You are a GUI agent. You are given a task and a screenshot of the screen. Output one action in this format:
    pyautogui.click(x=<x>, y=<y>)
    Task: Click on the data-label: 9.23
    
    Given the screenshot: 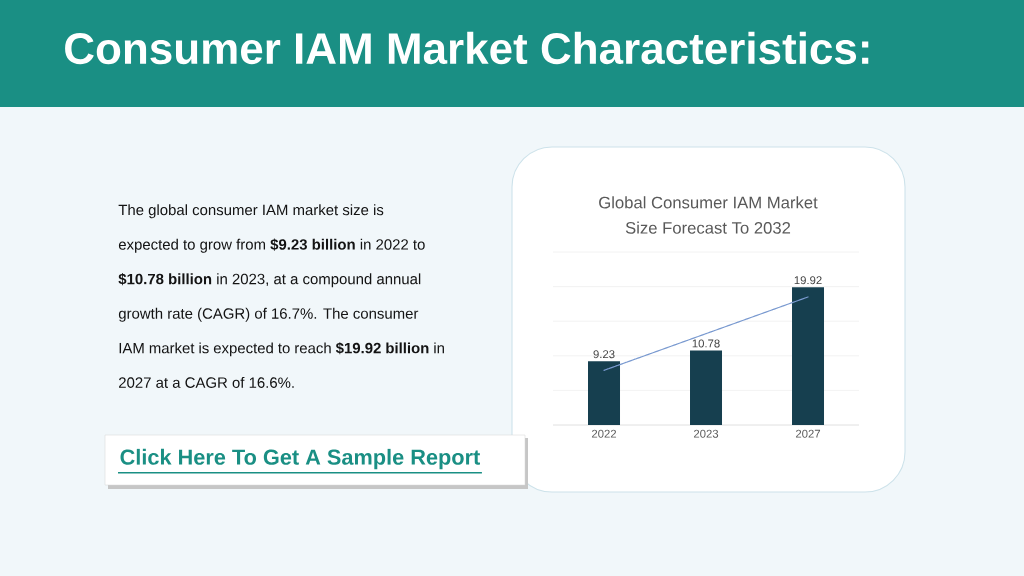 What is the action you would take?
    pyautogui.click(x=604, y=354)
    